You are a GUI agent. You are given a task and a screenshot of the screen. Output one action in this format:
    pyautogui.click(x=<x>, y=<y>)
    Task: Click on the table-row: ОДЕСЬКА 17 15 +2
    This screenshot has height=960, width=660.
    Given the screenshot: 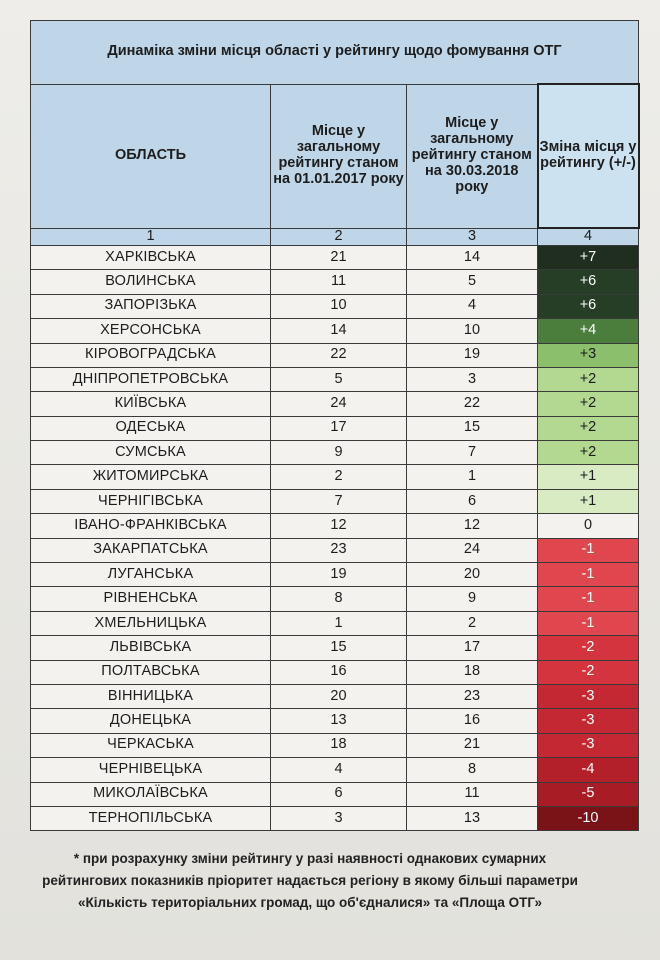 What is the action you would take?
    pyautogui.click(x=334, y=428)
    